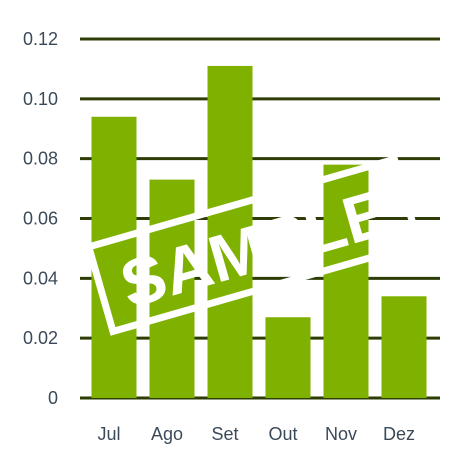  What do you see at coordinates (230, 232) in the screenshot?
I see `bar-set` at bounding box center [230, 232].